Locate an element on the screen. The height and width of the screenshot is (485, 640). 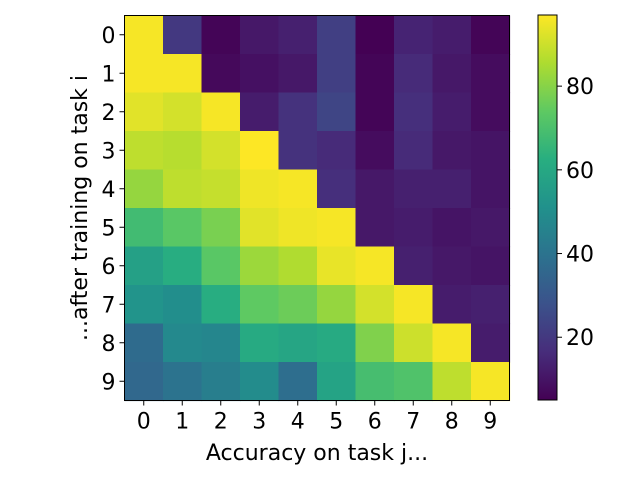
y-tick-label: 3 is located at coordinates (109, 151).